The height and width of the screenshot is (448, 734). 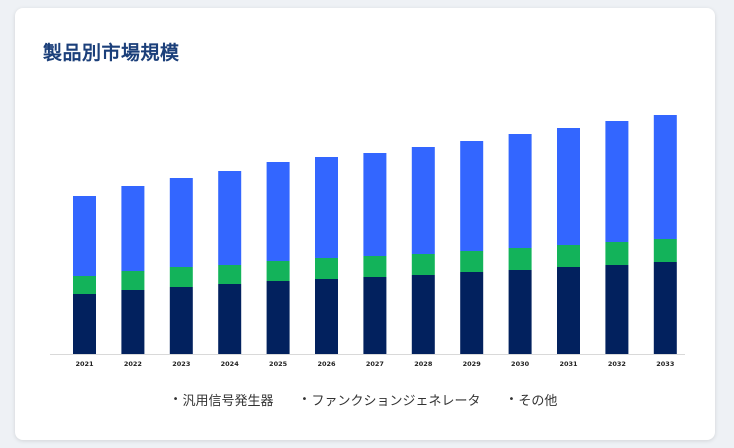 What do you see at coordinates (396, 401) in the screenshot?
I see `legend-label: ファンクションジェネレータ` at bounding box center [396, 401].